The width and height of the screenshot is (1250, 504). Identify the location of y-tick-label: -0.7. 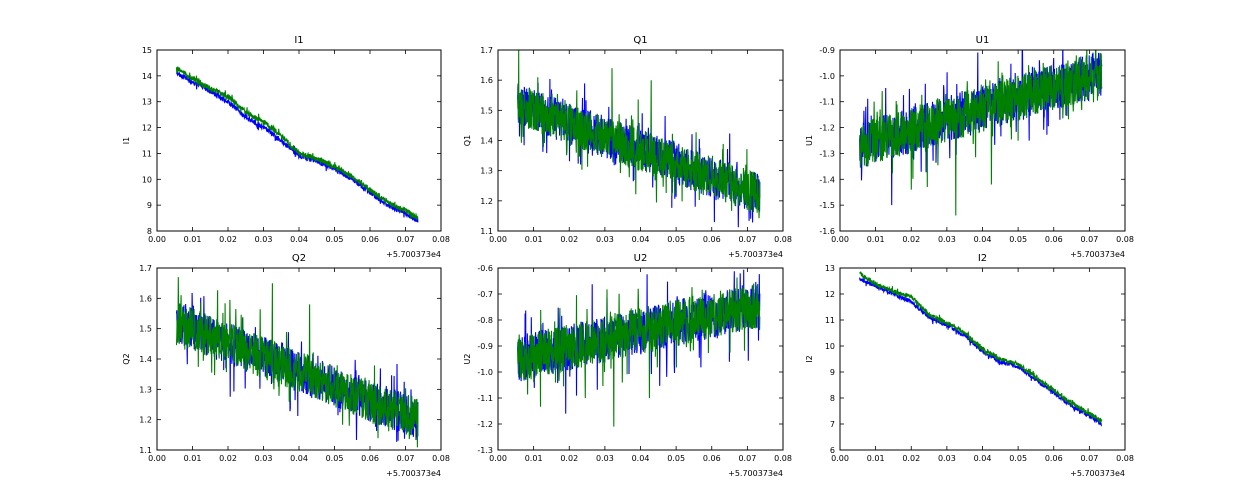
(485, 294).